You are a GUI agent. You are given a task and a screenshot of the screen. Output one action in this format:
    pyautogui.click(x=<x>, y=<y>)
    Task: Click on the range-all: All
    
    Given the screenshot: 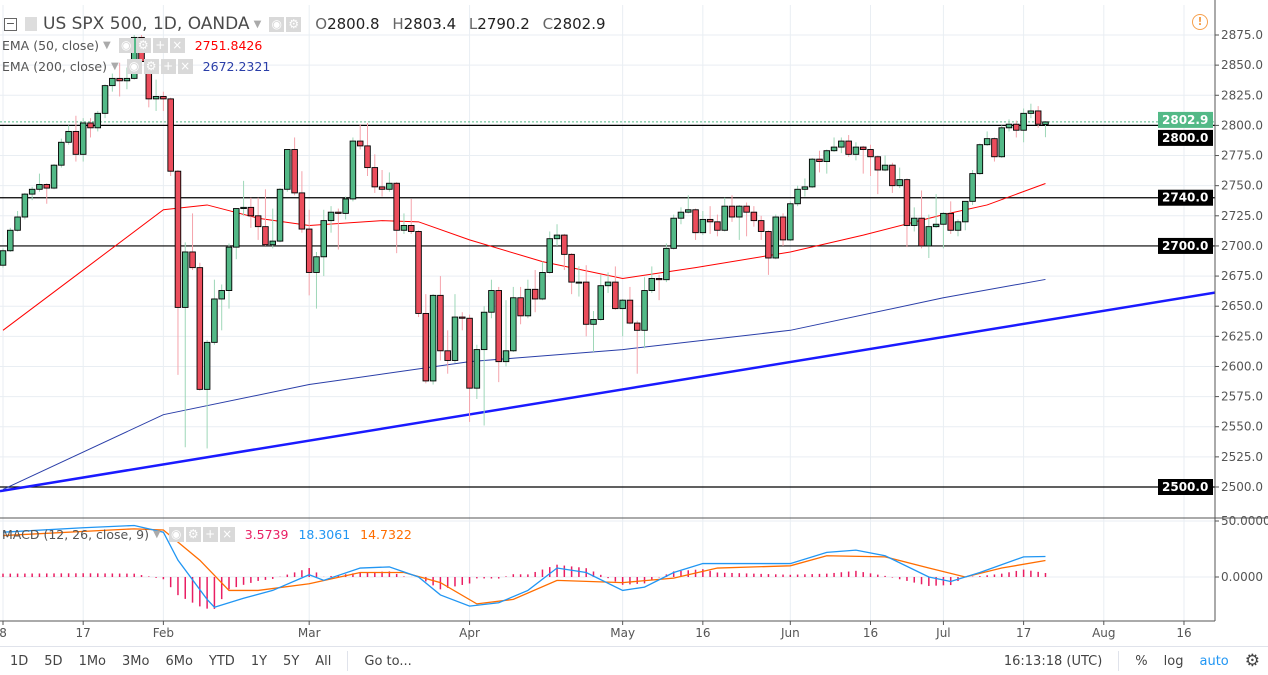 What is the action you would take?
    pyautogui.click(x=323, y=661)
    